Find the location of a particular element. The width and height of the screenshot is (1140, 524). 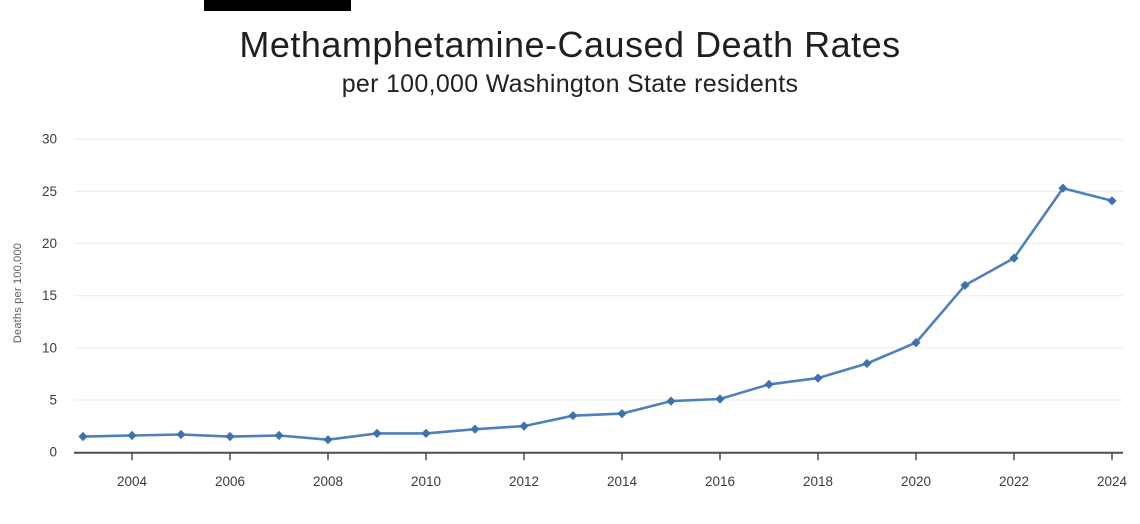

x-tick-label: 2012 is located at coordinates (524, 481).